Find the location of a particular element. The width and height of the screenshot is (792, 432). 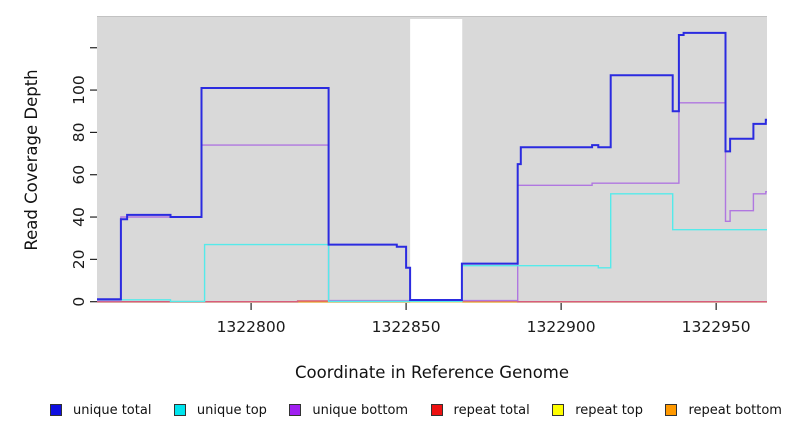

legend-item-label: repeat top is located at coordinates (609, 410).